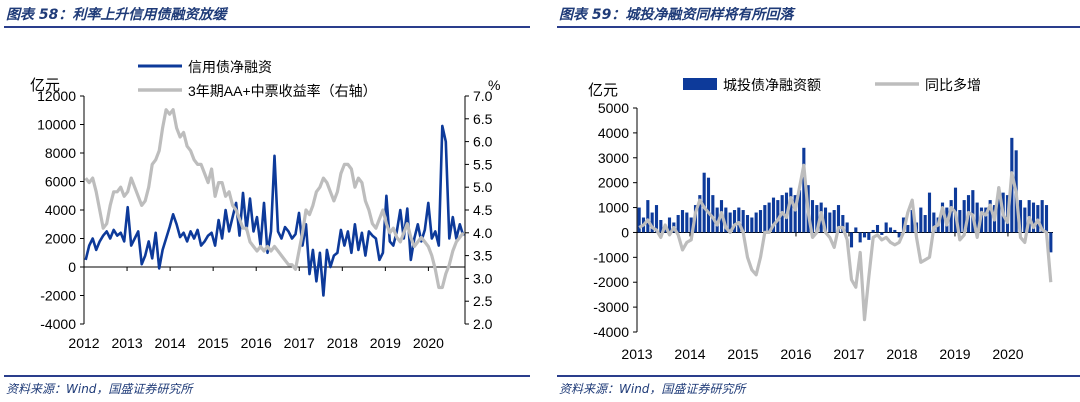 This screenshot has height=402, width=1080. What do you see at coordinates (483, 164) in the screenshot?
I see `y-tick-label-right: 5.5` at bounding box center [483, 164].